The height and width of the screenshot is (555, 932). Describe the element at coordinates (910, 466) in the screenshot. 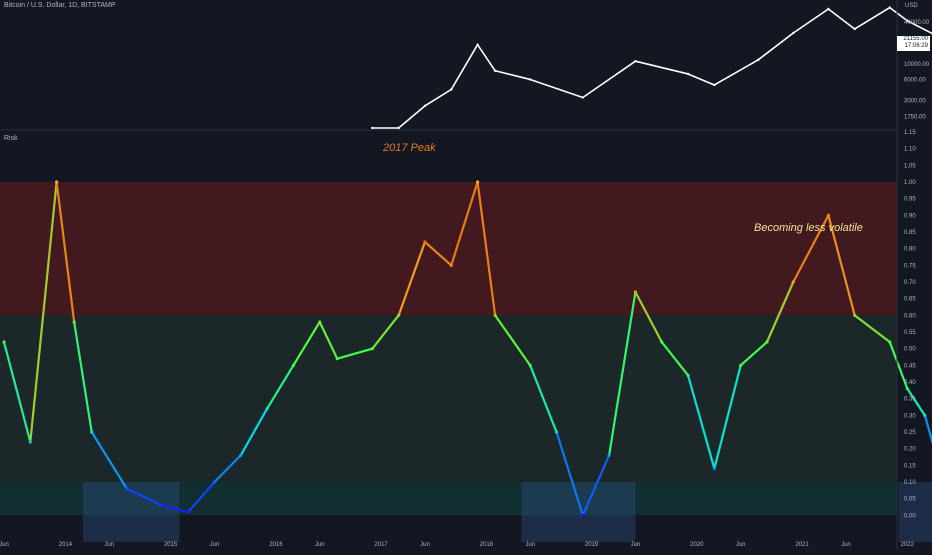

I see `risk-y-tick: 0.15` at that location.